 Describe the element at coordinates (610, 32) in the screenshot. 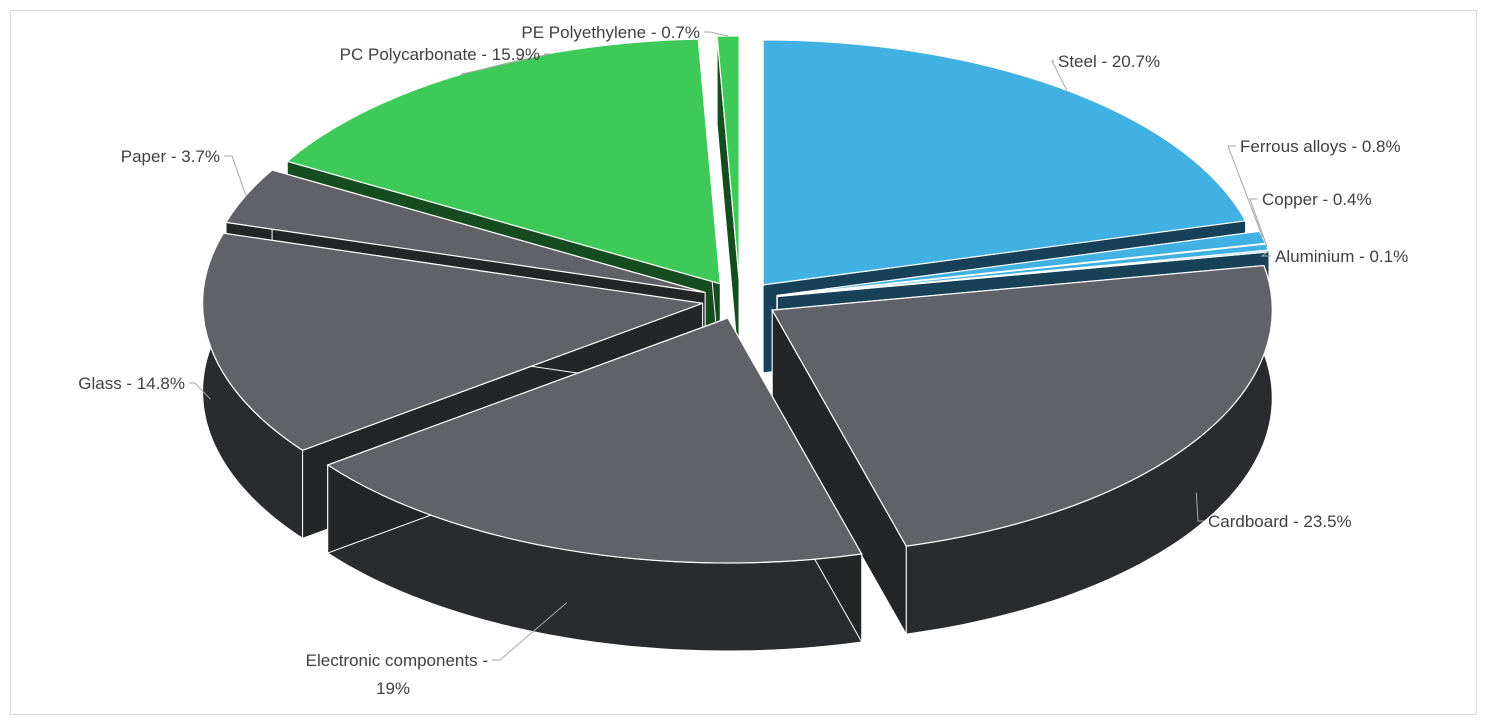

I see `slice-label: PE Polyethylene - 0.7%` at that location.